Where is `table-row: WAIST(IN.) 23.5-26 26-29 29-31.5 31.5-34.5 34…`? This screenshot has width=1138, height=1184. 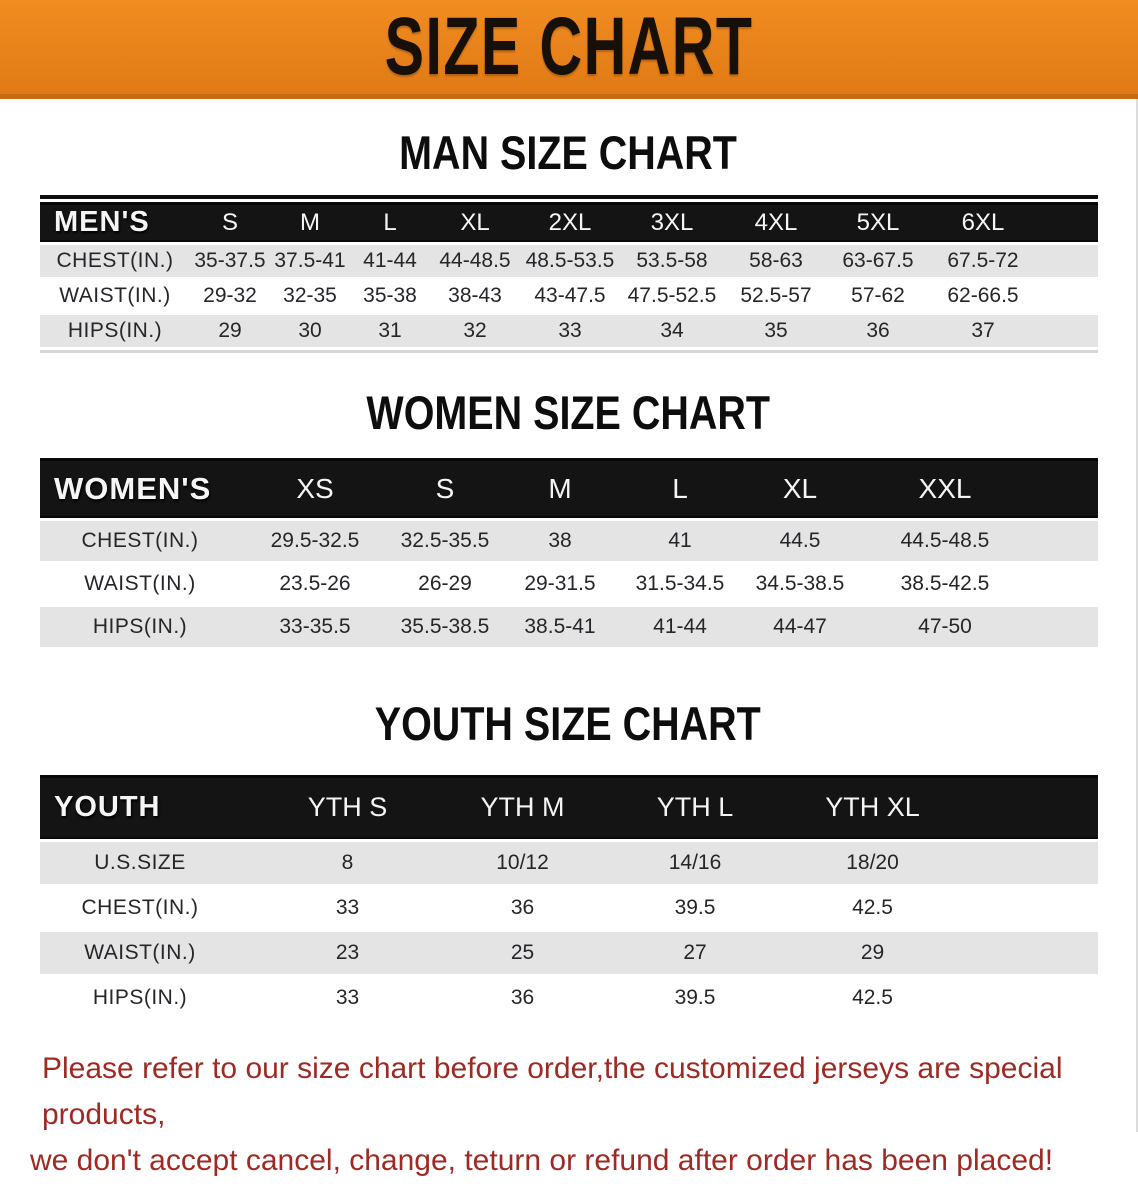 table-row: WAIST(IN.) 23.5-26 26-29 29-31.5 31.5-34.5 34… is located at coordinates (569, 584).